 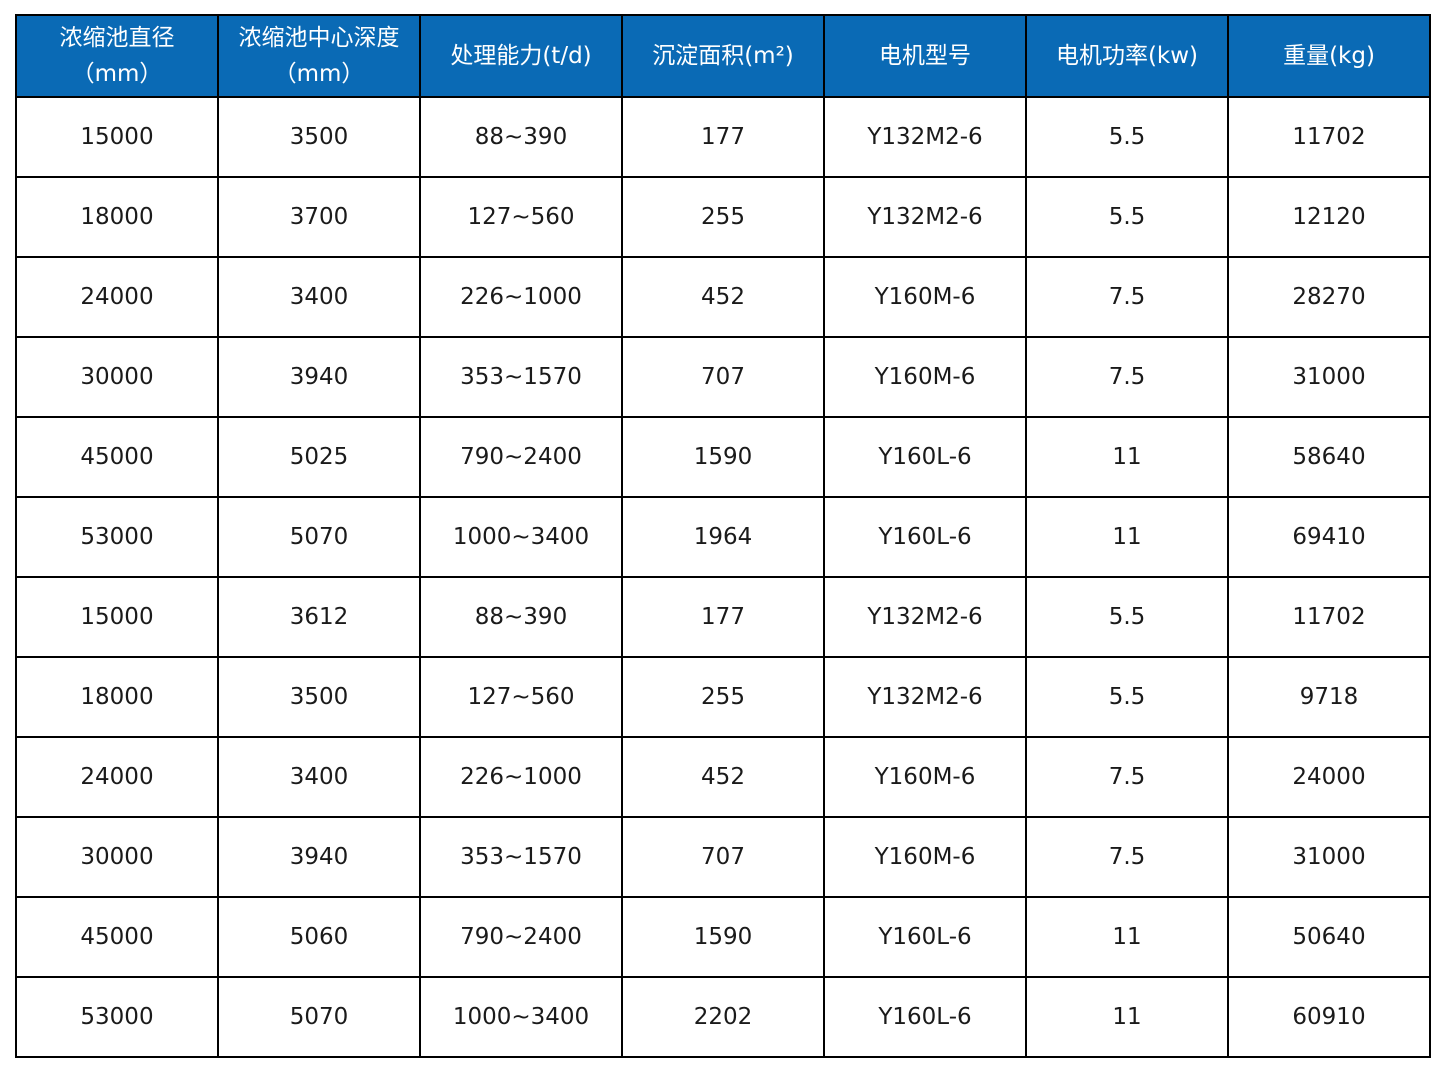 I want to click on cell-weight: 58640, so click(x=1329, y=457).